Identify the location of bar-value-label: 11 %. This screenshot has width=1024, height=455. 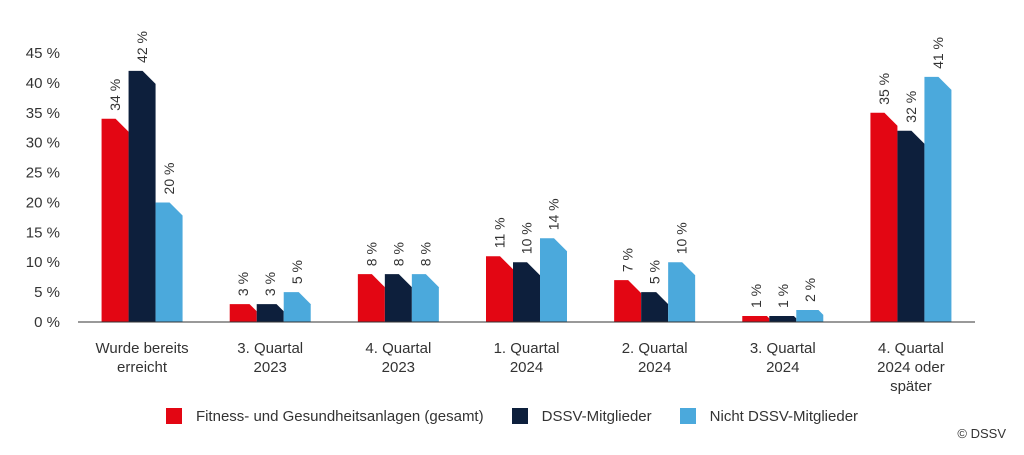
(500, 232).